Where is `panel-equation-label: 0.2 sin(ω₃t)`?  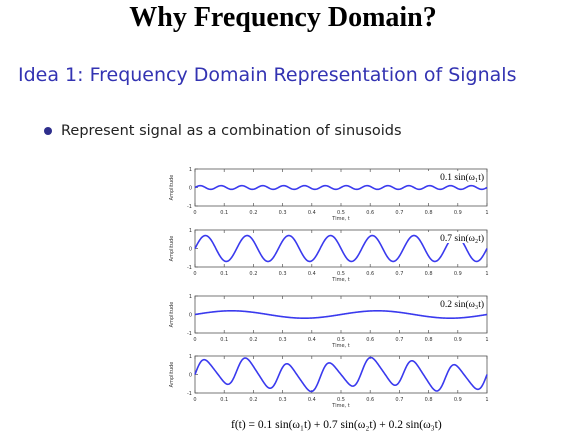 panel-equation-label: 0.2 sin(ω₃t) is located at coordinates (462, 304).